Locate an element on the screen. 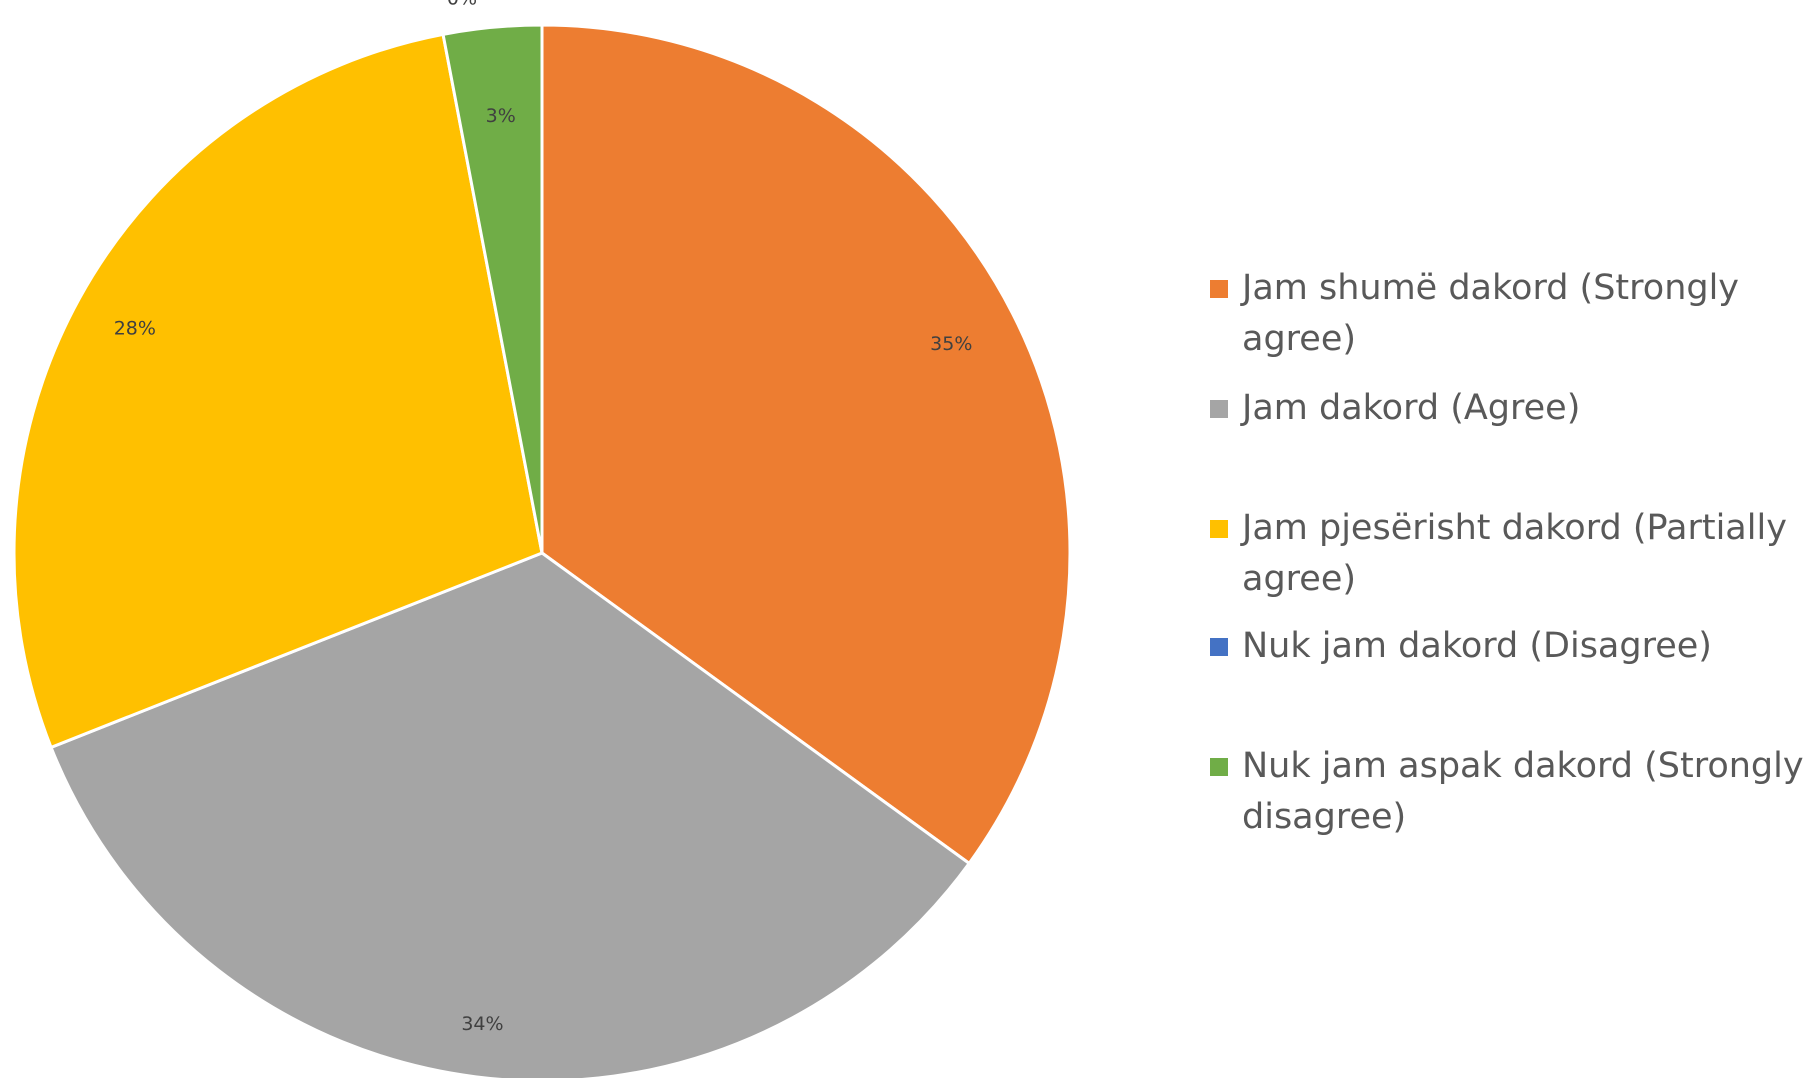 The width and height of the screenshot is (1807, 1078). legend-item-nuk-jam-dakord-disagree: Nuk jam dakord (Disagree) is located at coordinates (1461, 646).